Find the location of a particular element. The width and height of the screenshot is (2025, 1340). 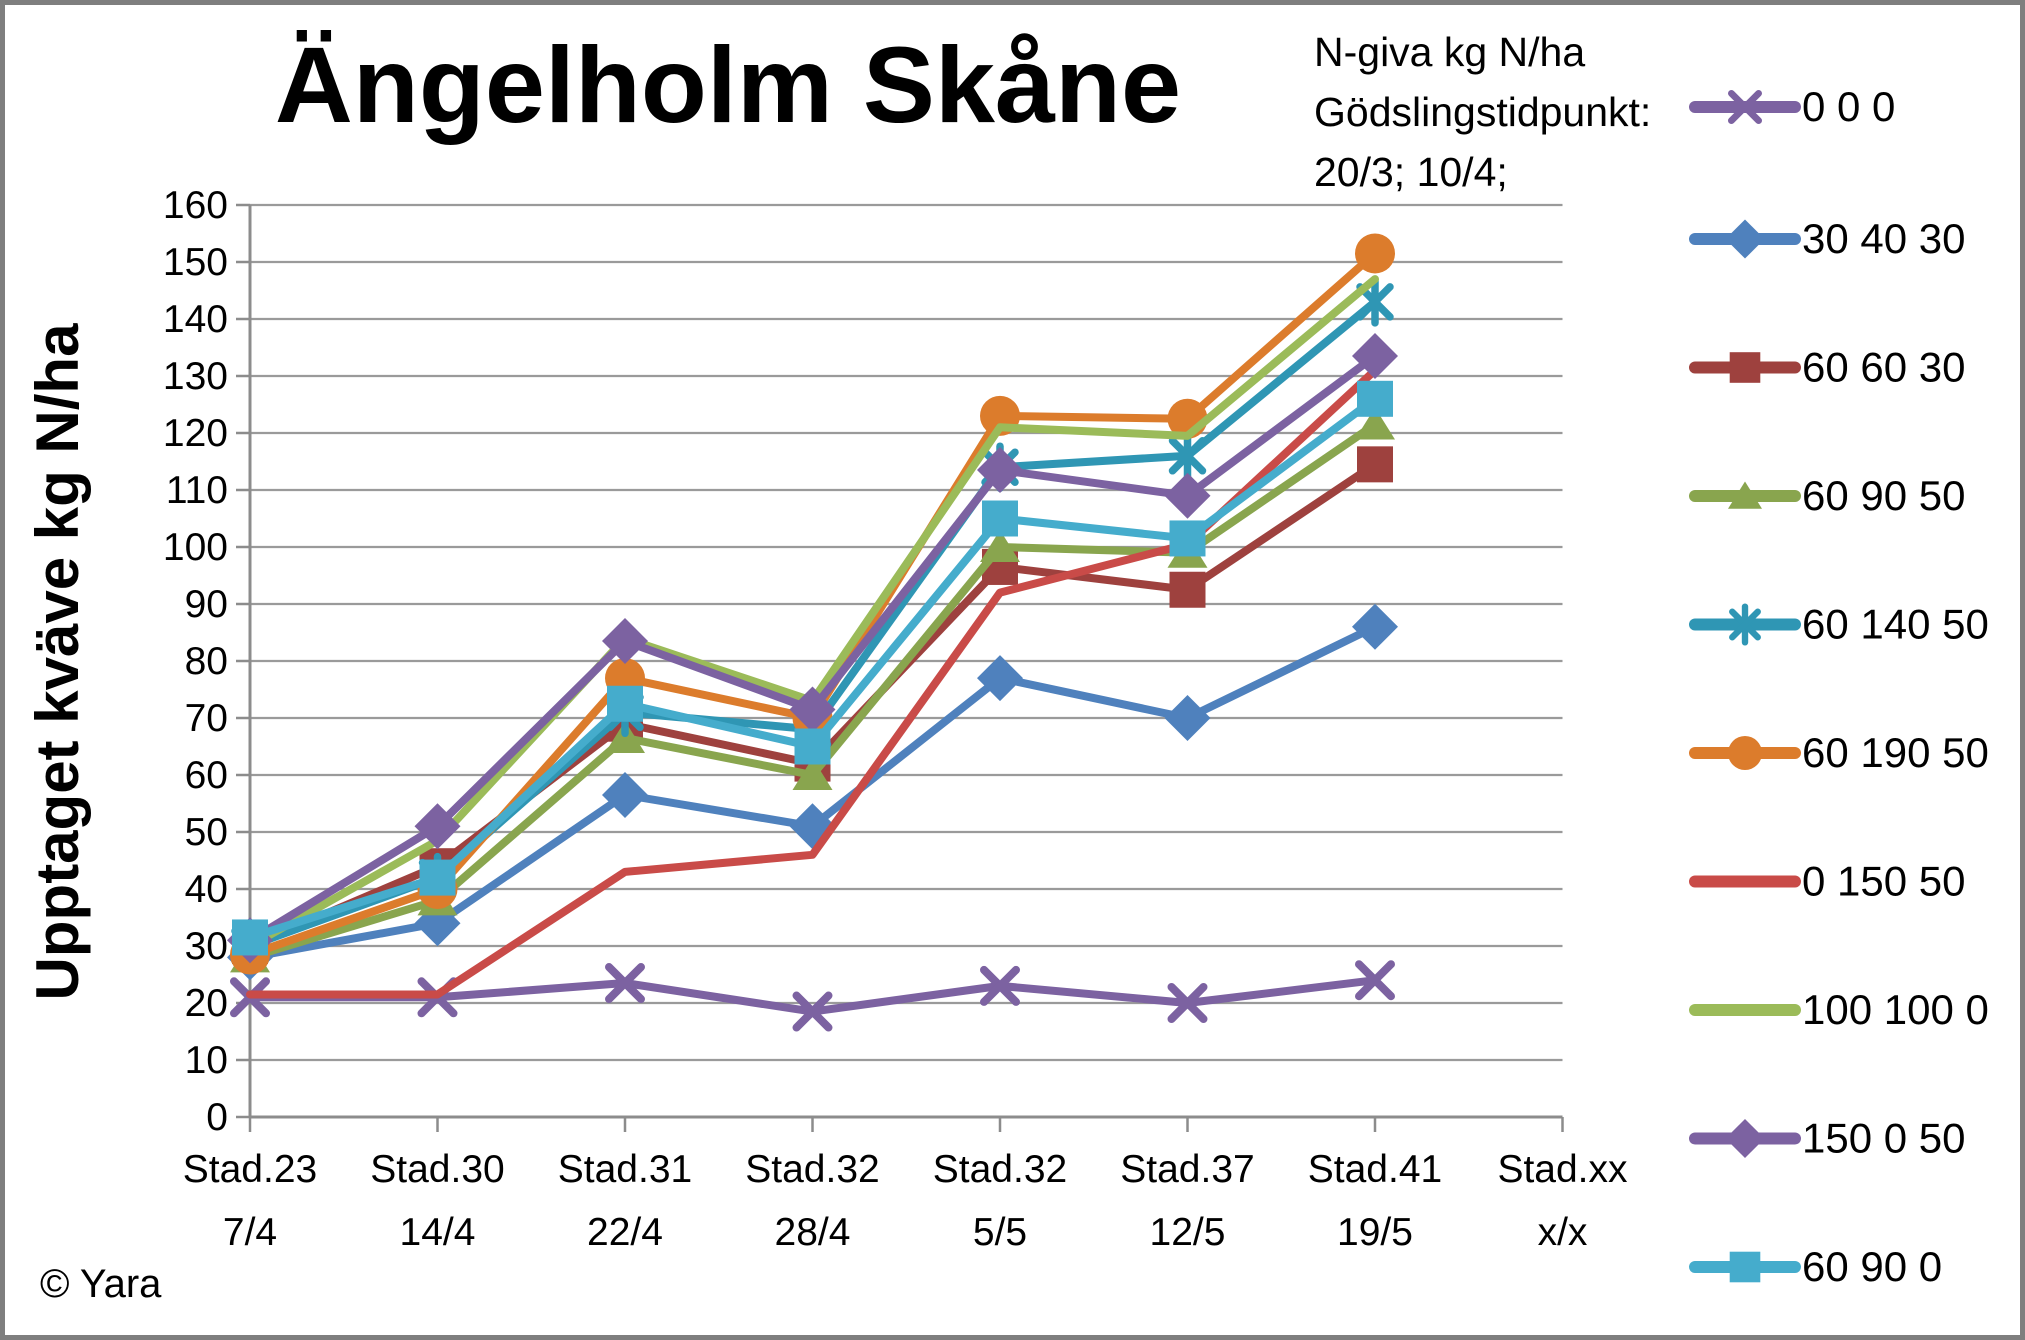

y-tick-label-10: 10 is located at coordinates (206, 1060).